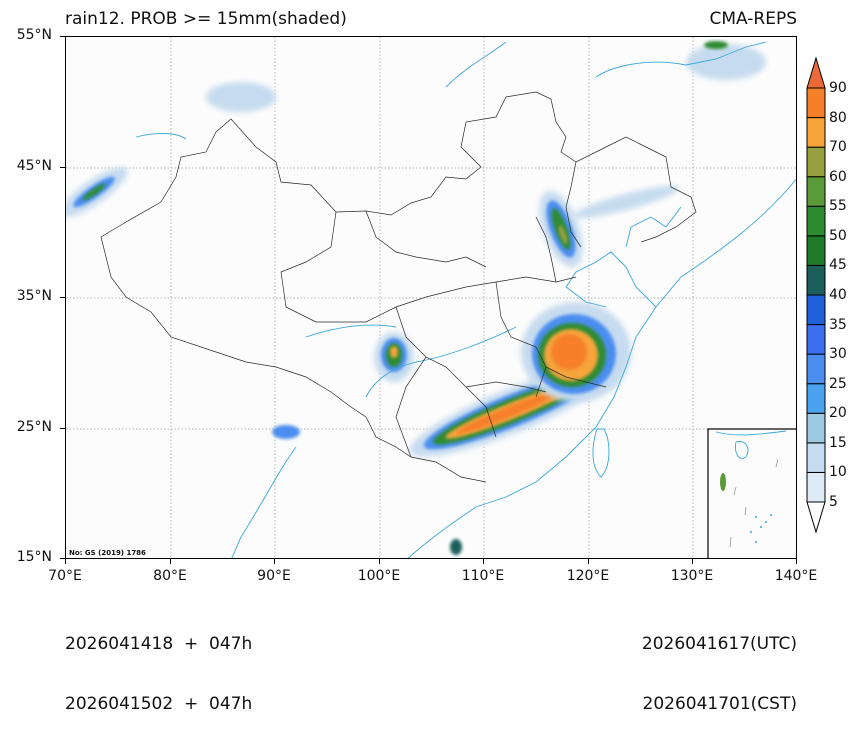 The width and height of the screenshot is (860, 734). What do you see at coordinates (34, 35) in the screenshot?
I see `y-tick-label: 55°N` at bounding box center [34, 35].